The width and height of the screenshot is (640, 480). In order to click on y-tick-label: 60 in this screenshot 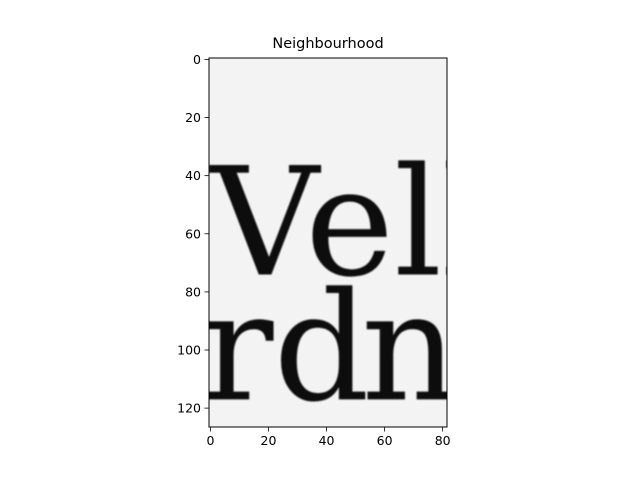, I will do `click(193, 233)`.